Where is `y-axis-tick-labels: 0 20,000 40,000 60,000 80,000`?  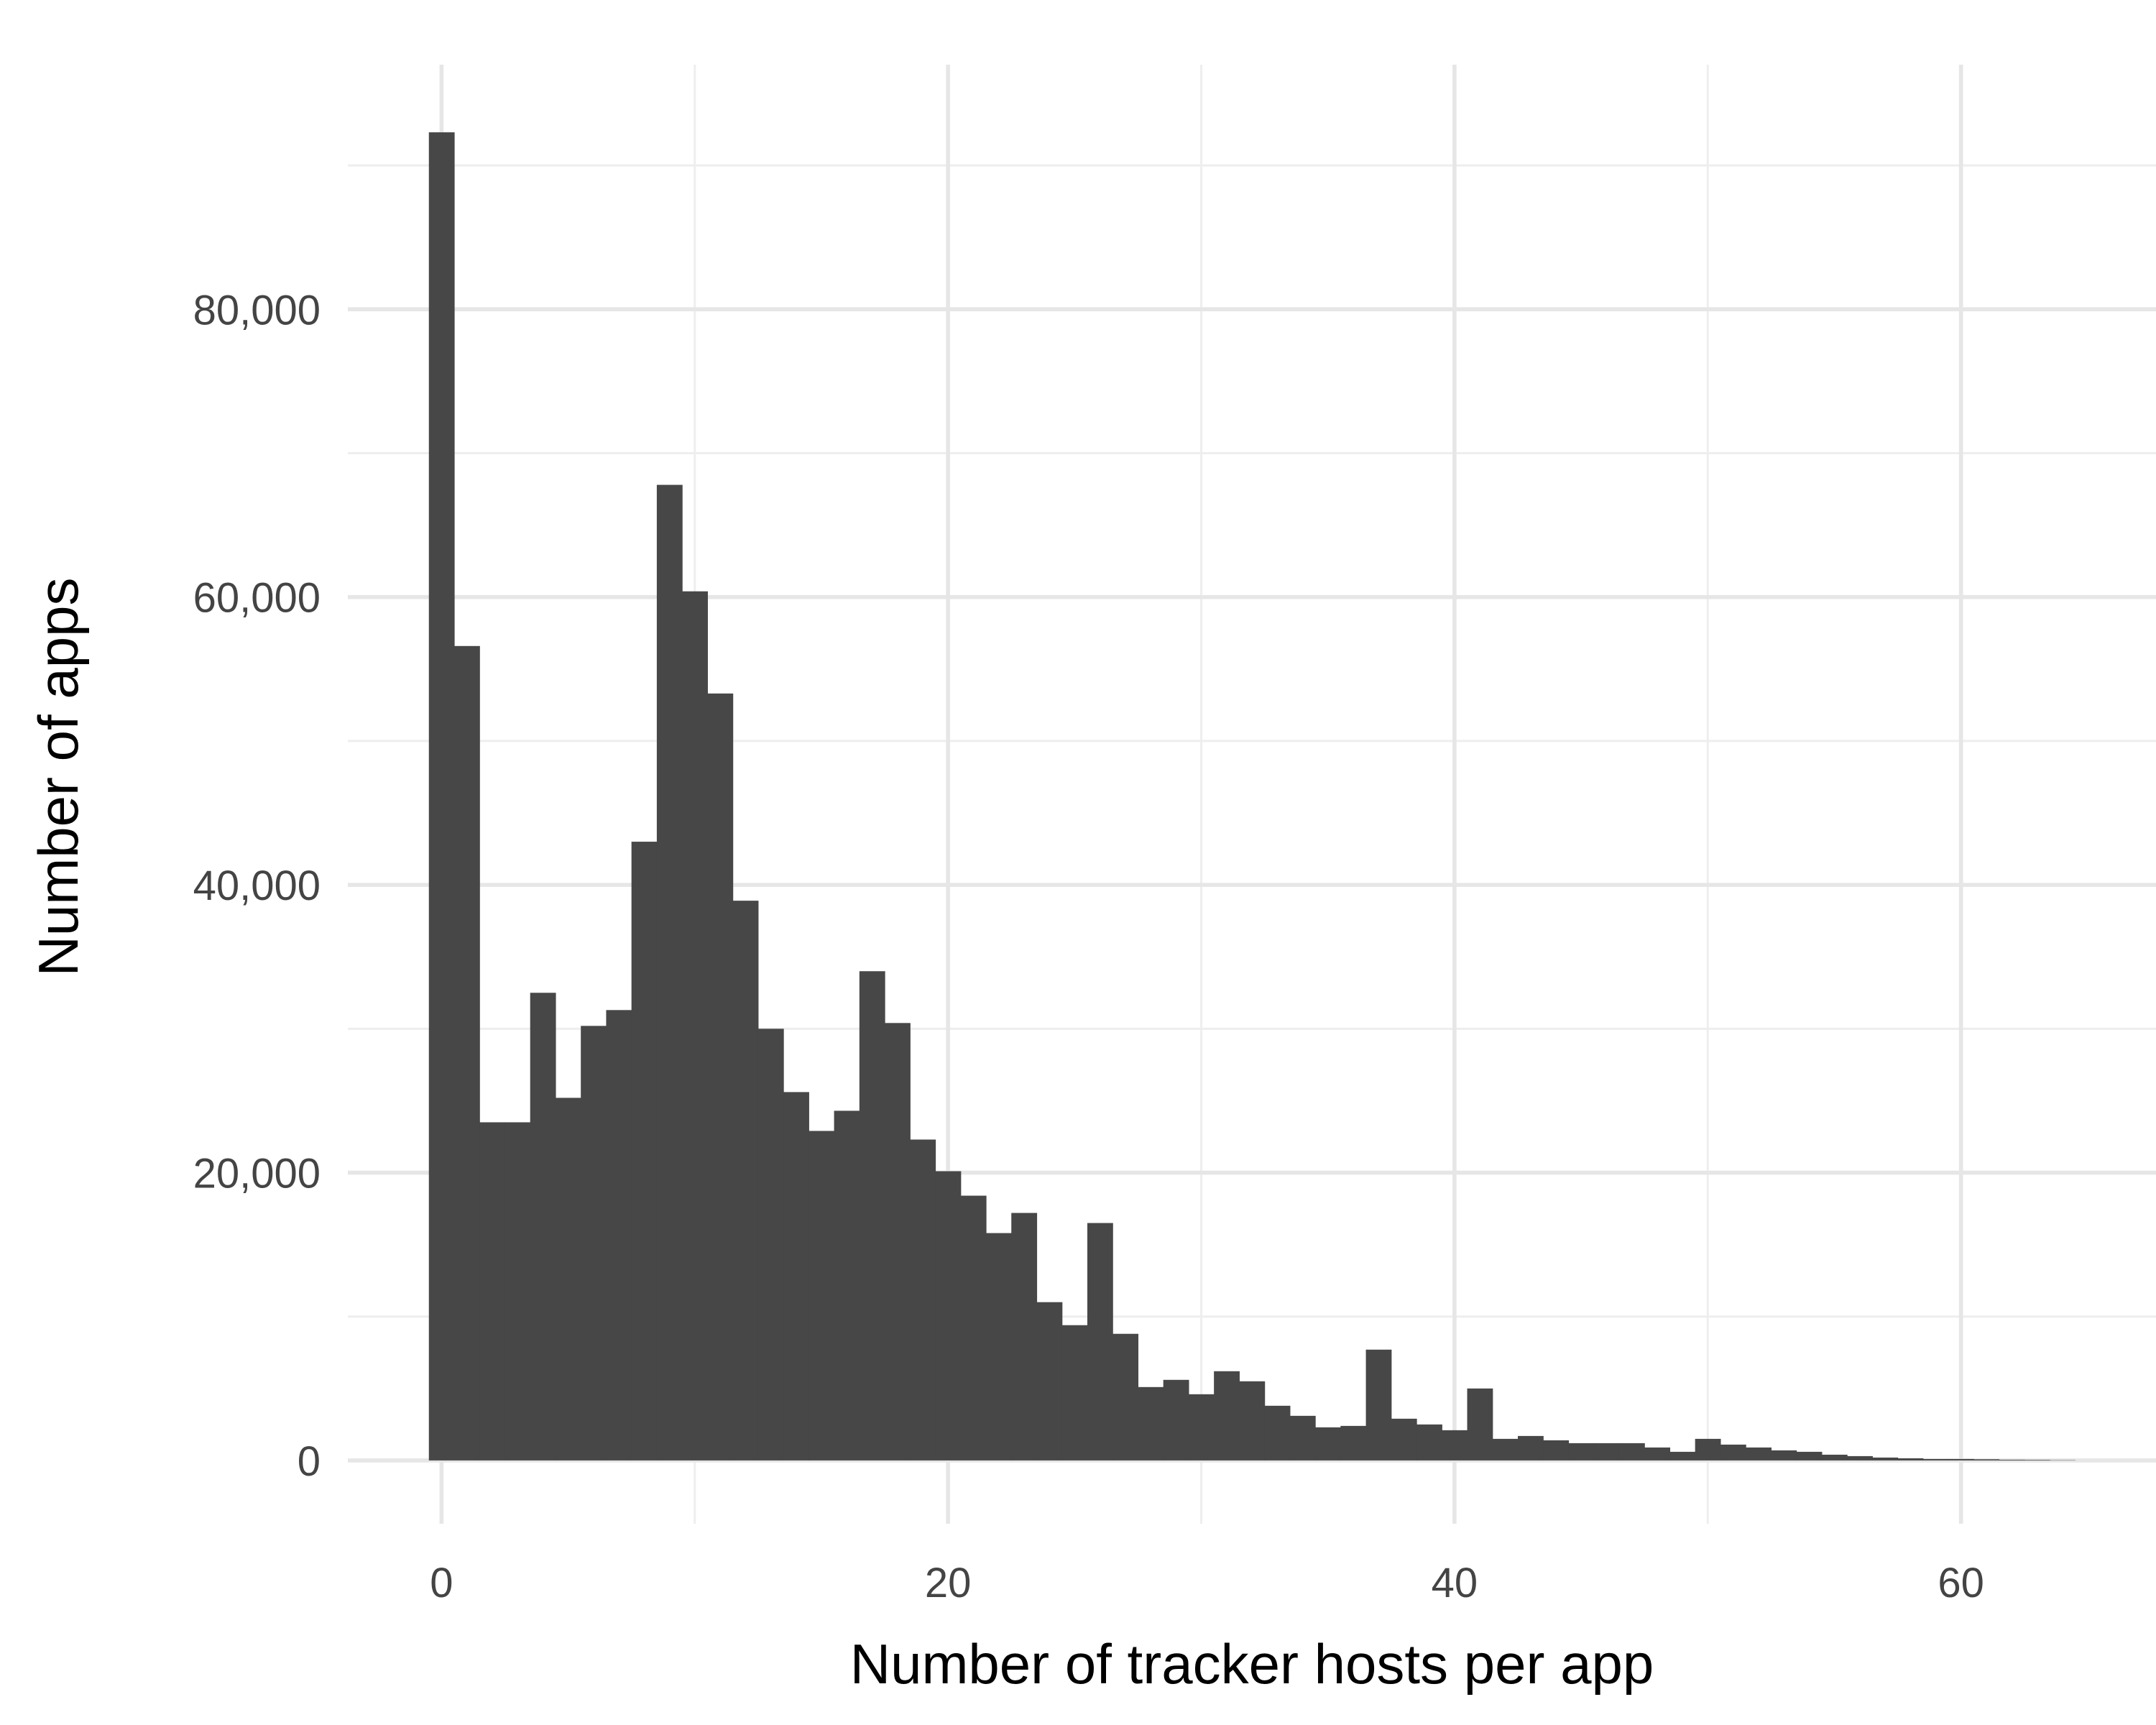 y-axis-tick-labels: 0 20,000 40,000 60,000 80,000 is located at coordinates (257, 886).